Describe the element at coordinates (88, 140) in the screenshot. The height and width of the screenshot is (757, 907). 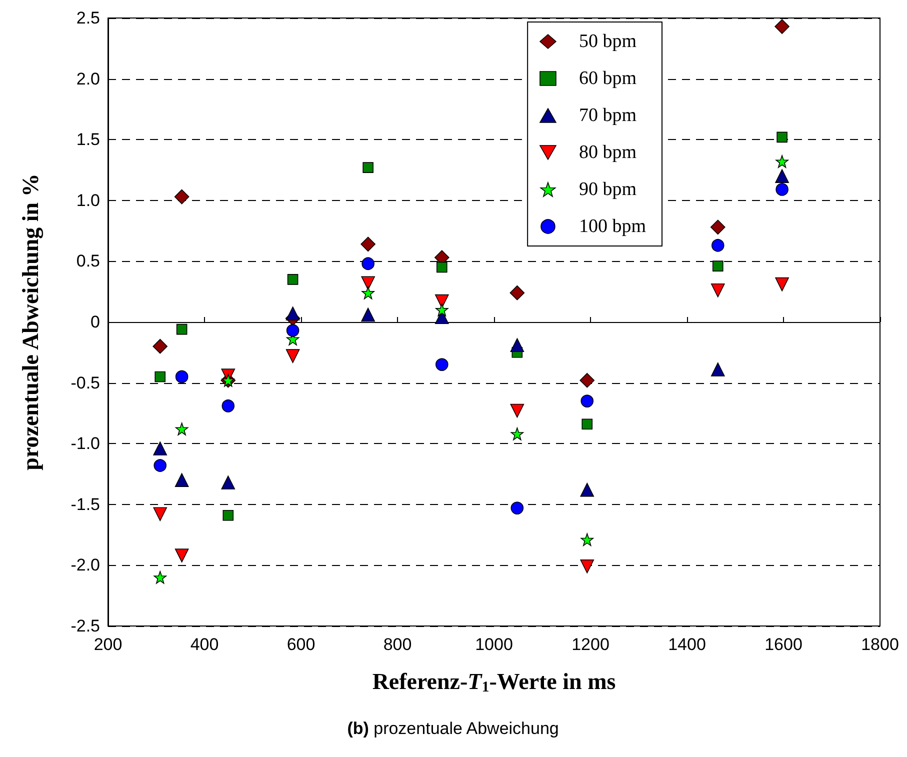
I see `y-tick-label: 1.5` at that location.